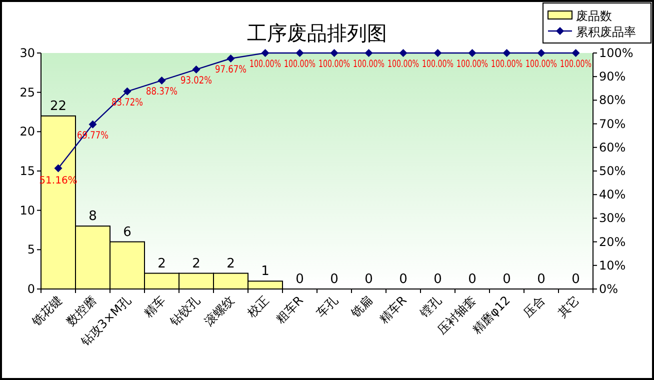 This screenshot has height=380, width=654. Describe the element at coordinates (58, 106) in the screenshot. I see `data-label: 22` at that location.